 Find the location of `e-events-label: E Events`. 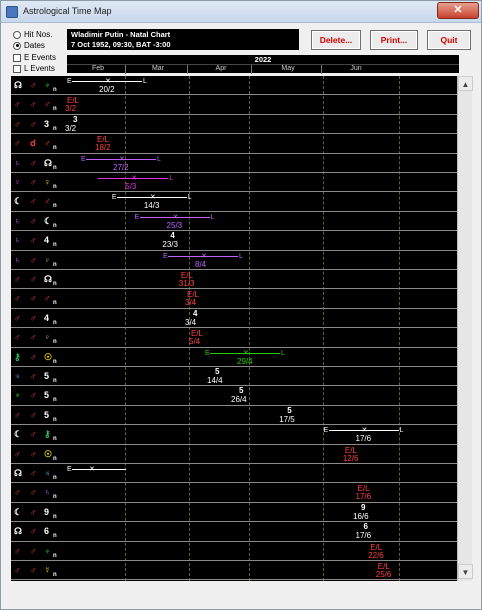

e-events-label: E Events is located at coordinates (40, 57).